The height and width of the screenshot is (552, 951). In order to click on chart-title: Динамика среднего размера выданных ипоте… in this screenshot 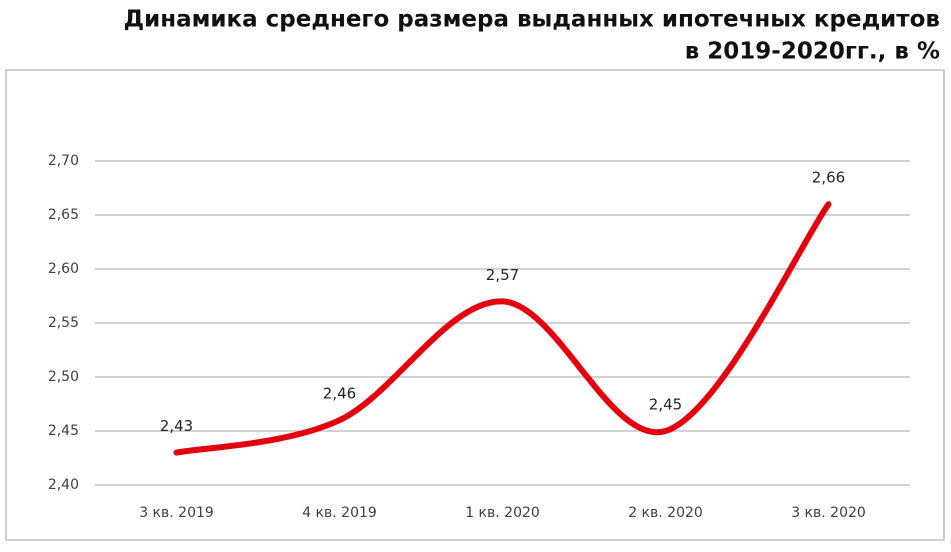, I will do `click(532, 20)`.